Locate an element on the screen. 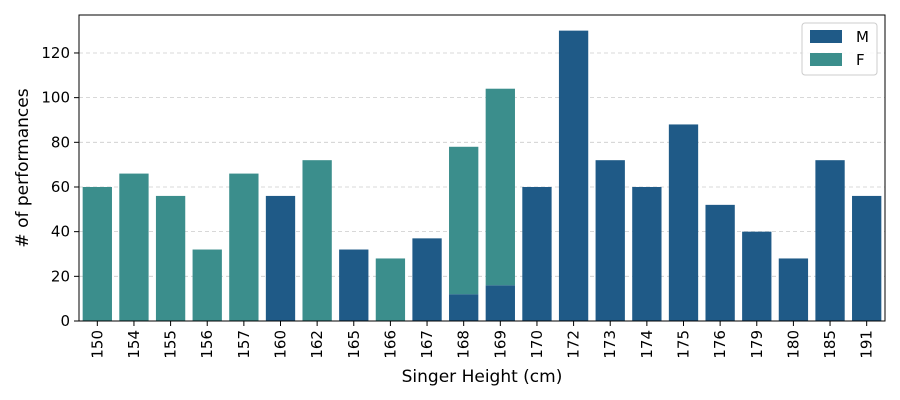  x-tick-label: 156 is located at coordinates (207, 344).